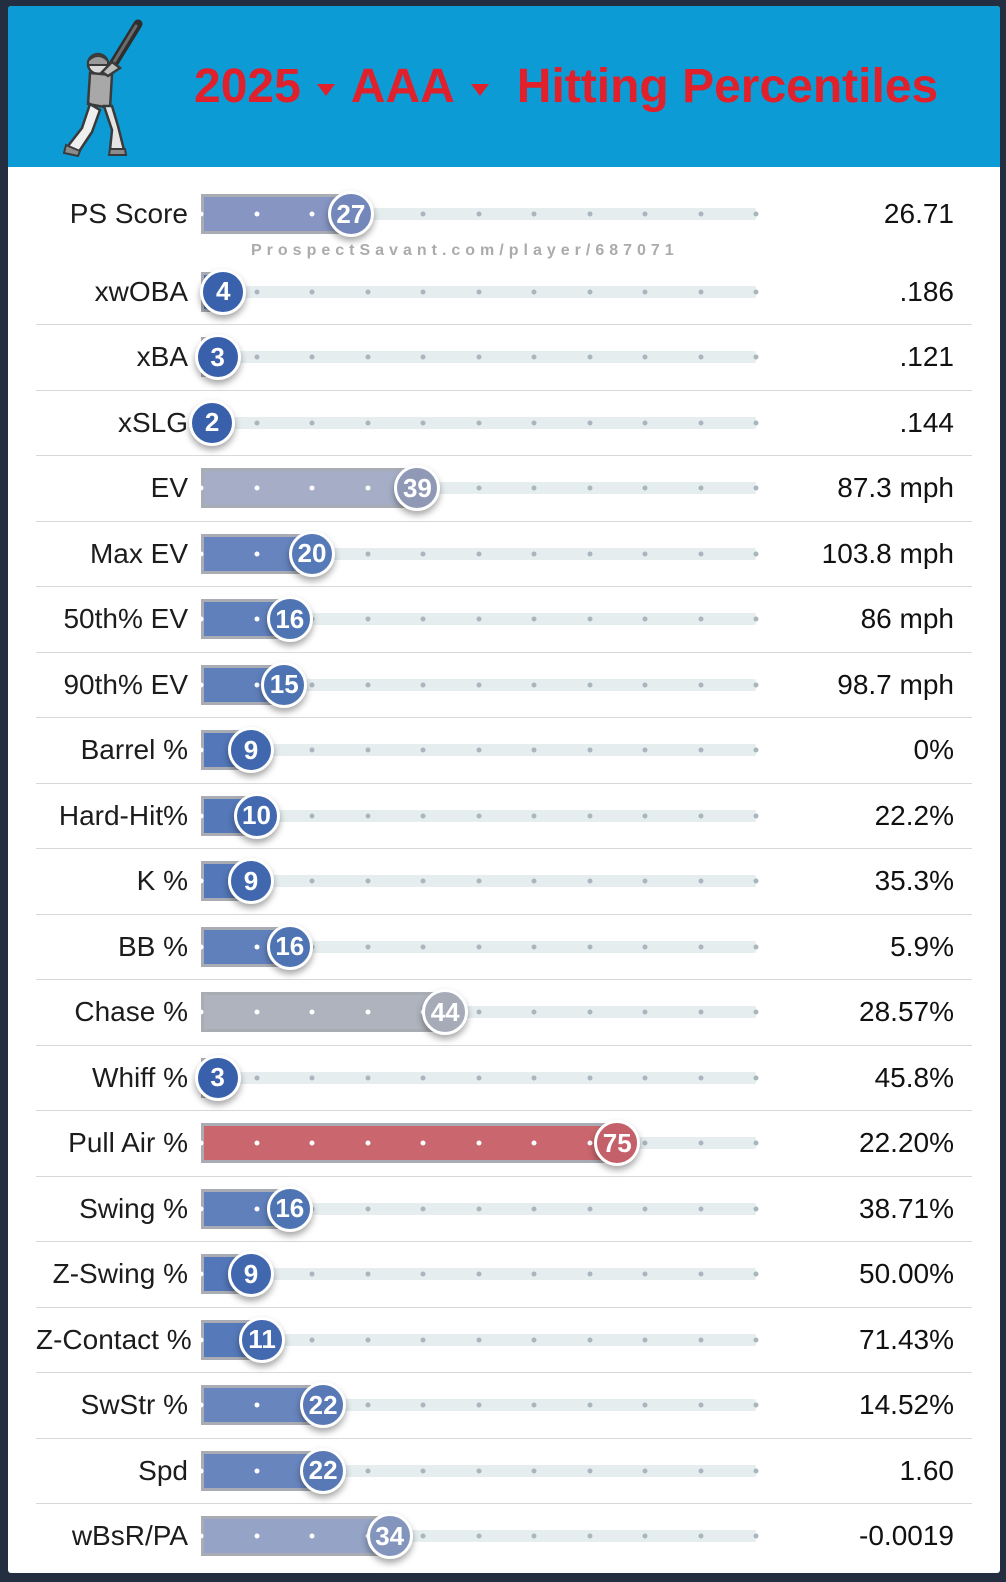  Describe the element at coordinates (134, 1405) in the screenshot. I see `stat-label: SwStr %` at that location.